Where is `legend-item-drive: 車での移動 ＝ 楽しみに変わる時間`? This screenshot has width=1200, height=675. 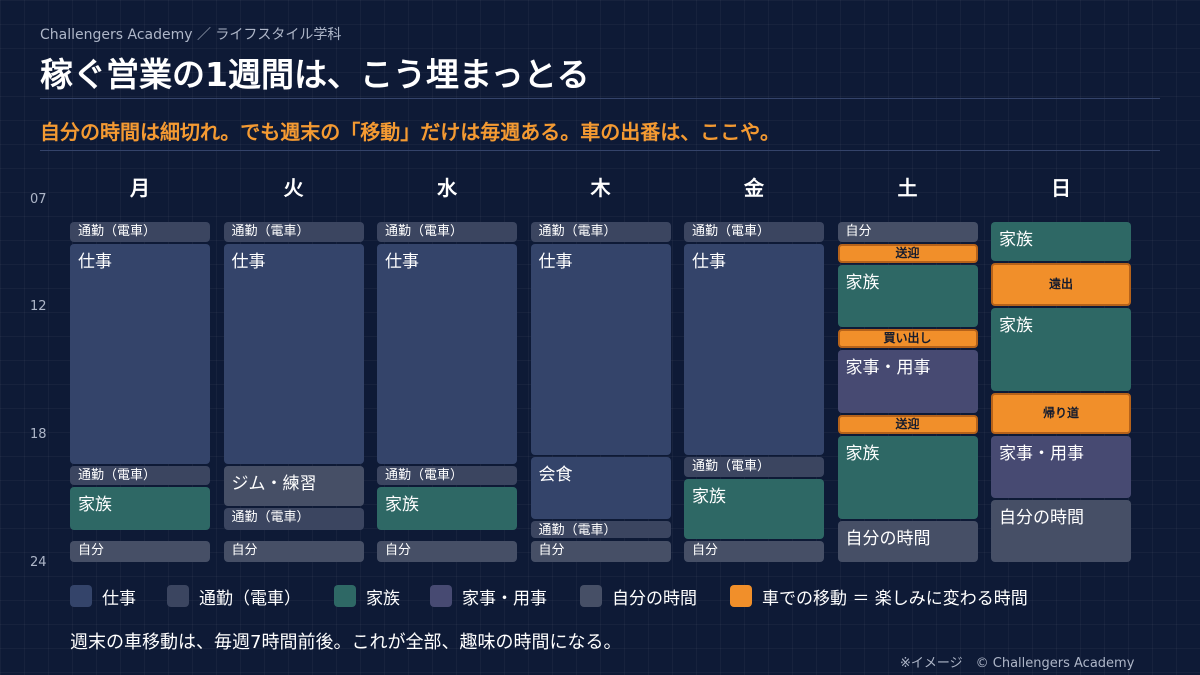
legend-item-drive: 車での移動 ＝ 楽しみに変わる時間 is located at coordinates (879, 596).